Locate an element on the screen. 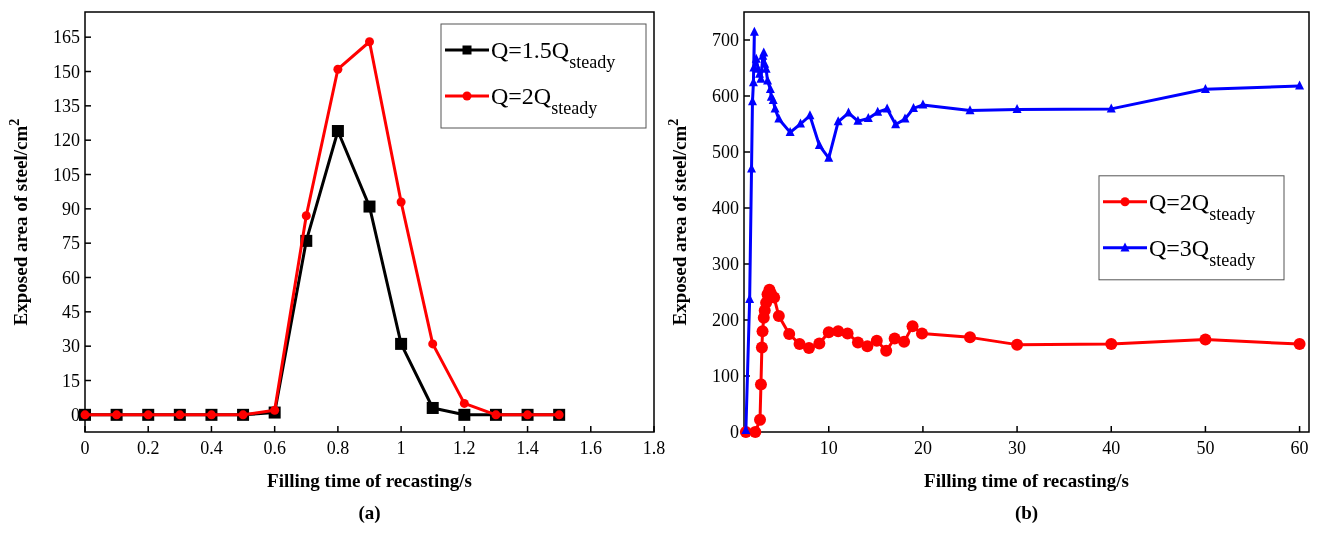  y-tick-label: 500 is located at coordinates (725, 152).